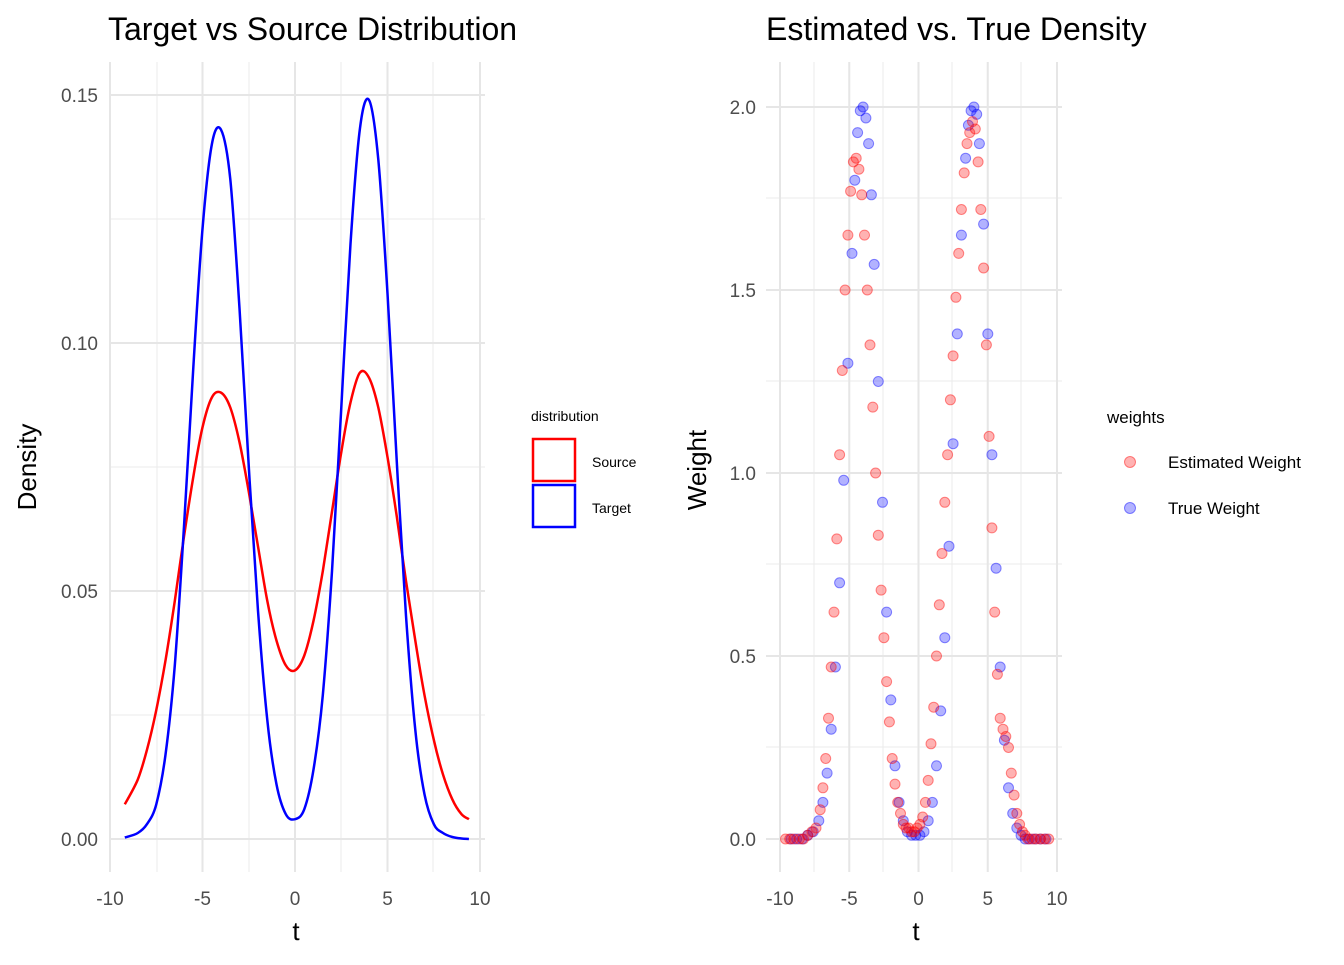  What do you see at coordinates (611, 508) in the screenshot?
I see `legend-label-target: Target` at bounding box center [611, 508].